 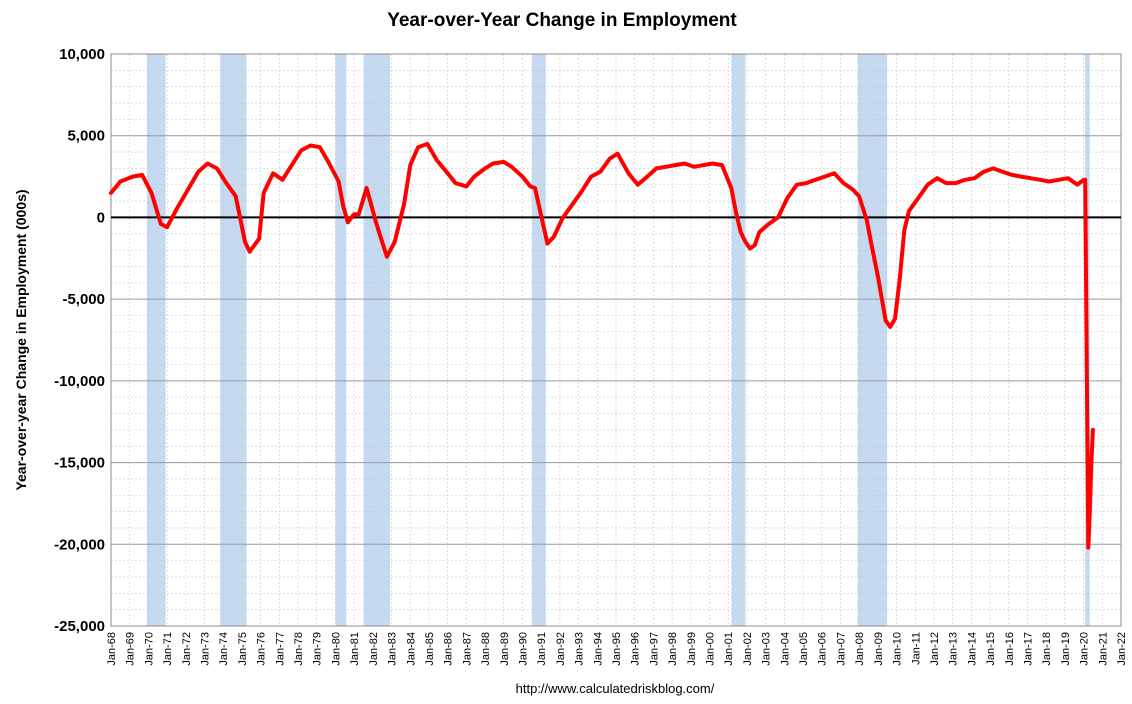 I want to click on chart-title: Year-over-Year Change in Employment, so click(x=562, y=20).